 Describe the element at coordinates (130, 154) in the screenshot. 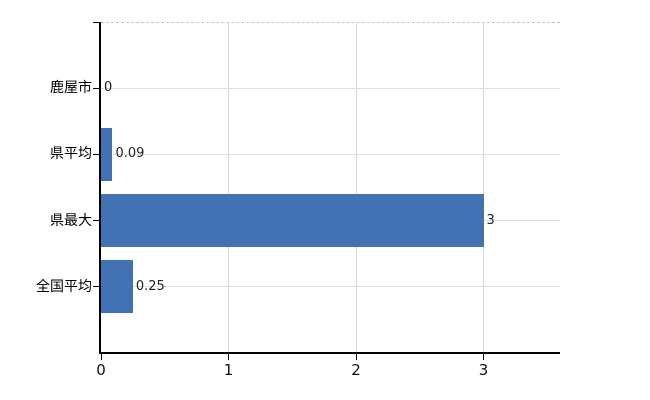

I see `value-label: 0.09` at that location.